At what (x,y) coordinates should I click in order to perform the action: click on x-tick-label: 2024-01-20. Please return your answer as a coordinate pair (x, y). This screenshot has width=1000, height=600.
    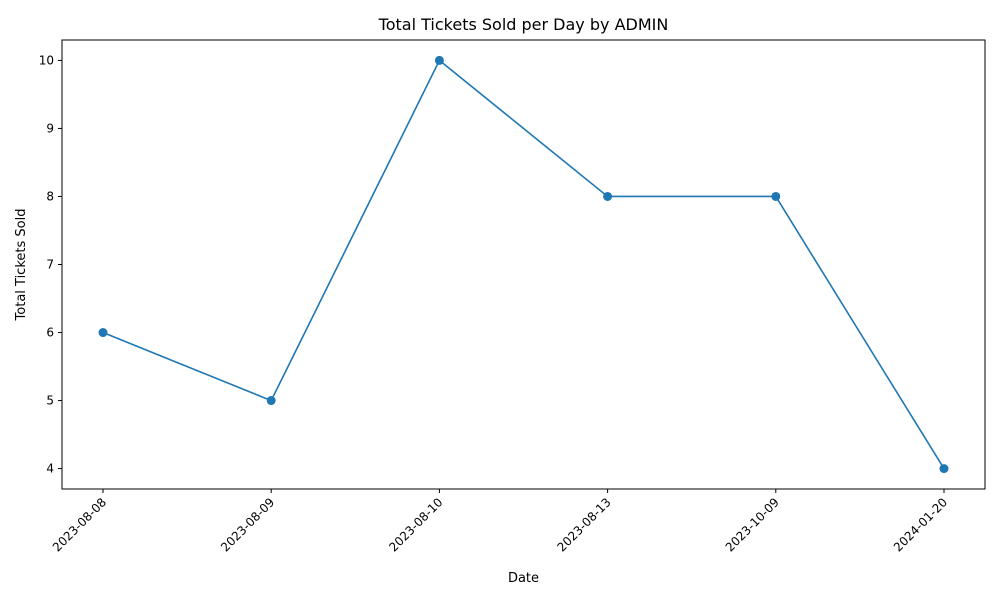
    Looking at the image, I should click on (920, 524).